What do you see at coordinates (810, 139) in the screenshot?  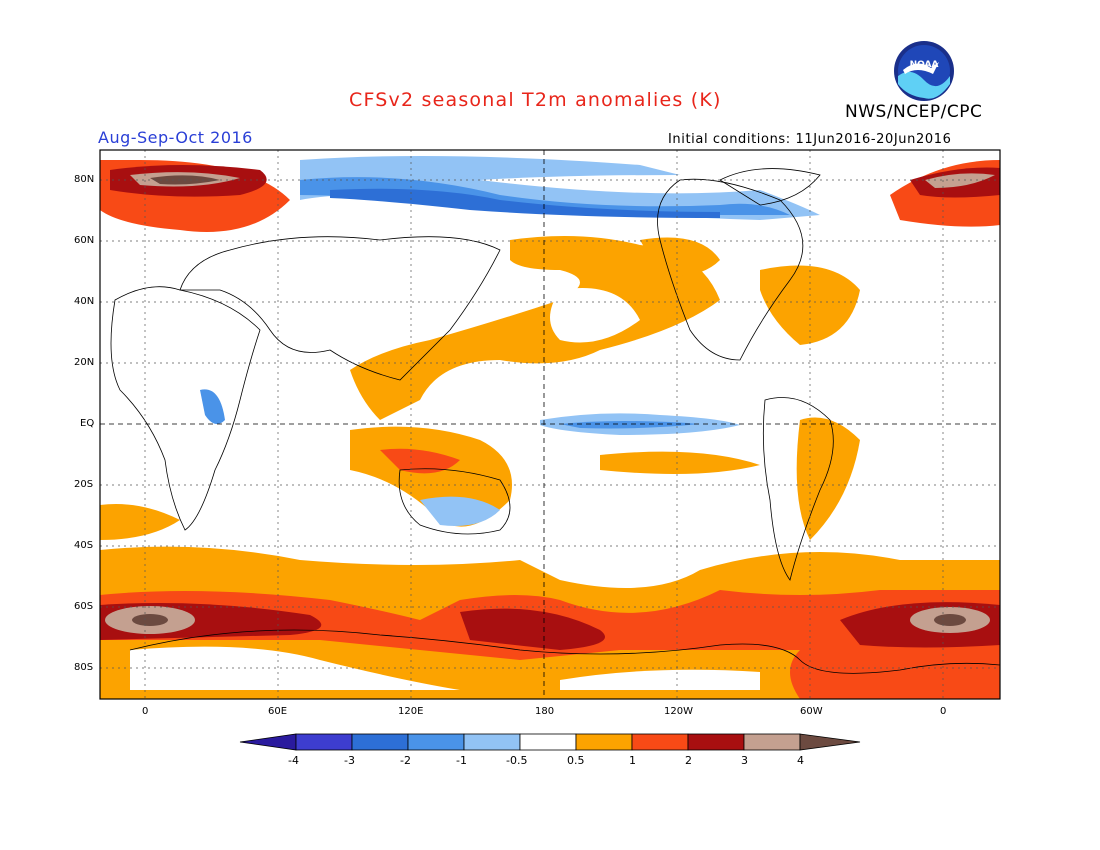 I see `initial-conditions-label: Initial conditions: 11Jun2016-20Jun2016` at bounding box center [810, 139].